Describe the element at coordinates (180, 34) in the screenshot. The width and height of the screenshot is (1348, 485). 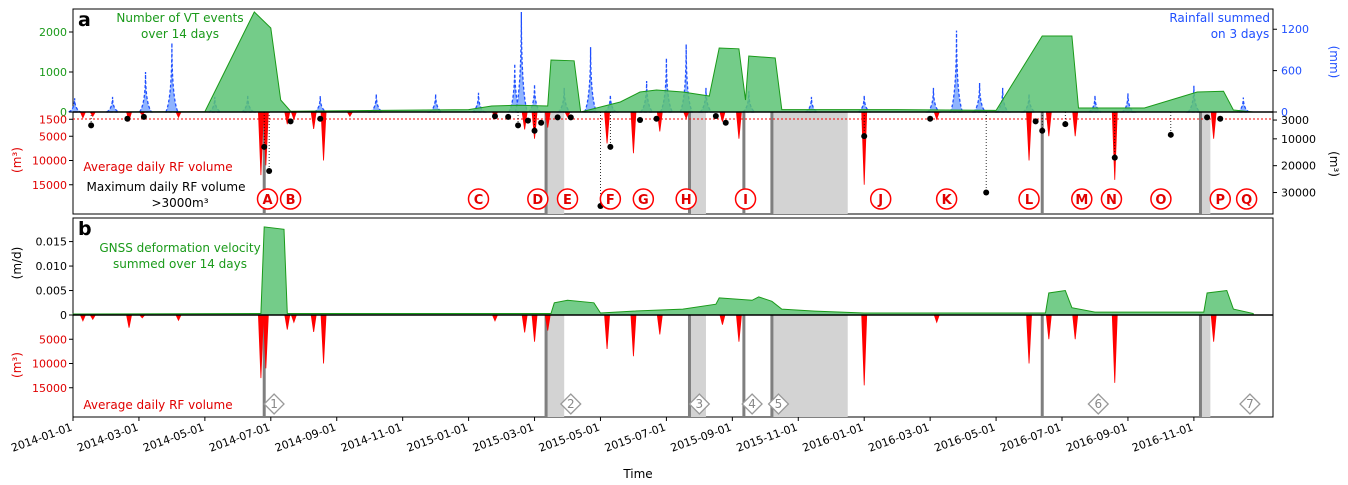
I see `vt-legend-line2: over 14 days` at that location.